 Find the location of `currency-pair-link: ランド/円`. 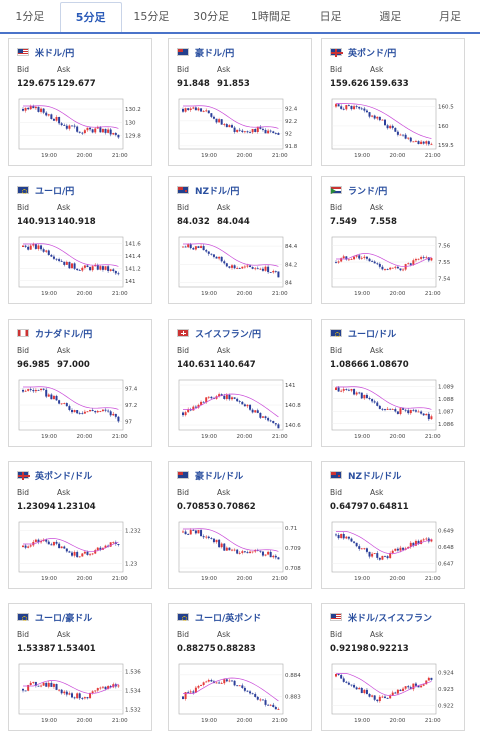

currency-pair-link: ランド/円 is located at coordinates (368, 191).